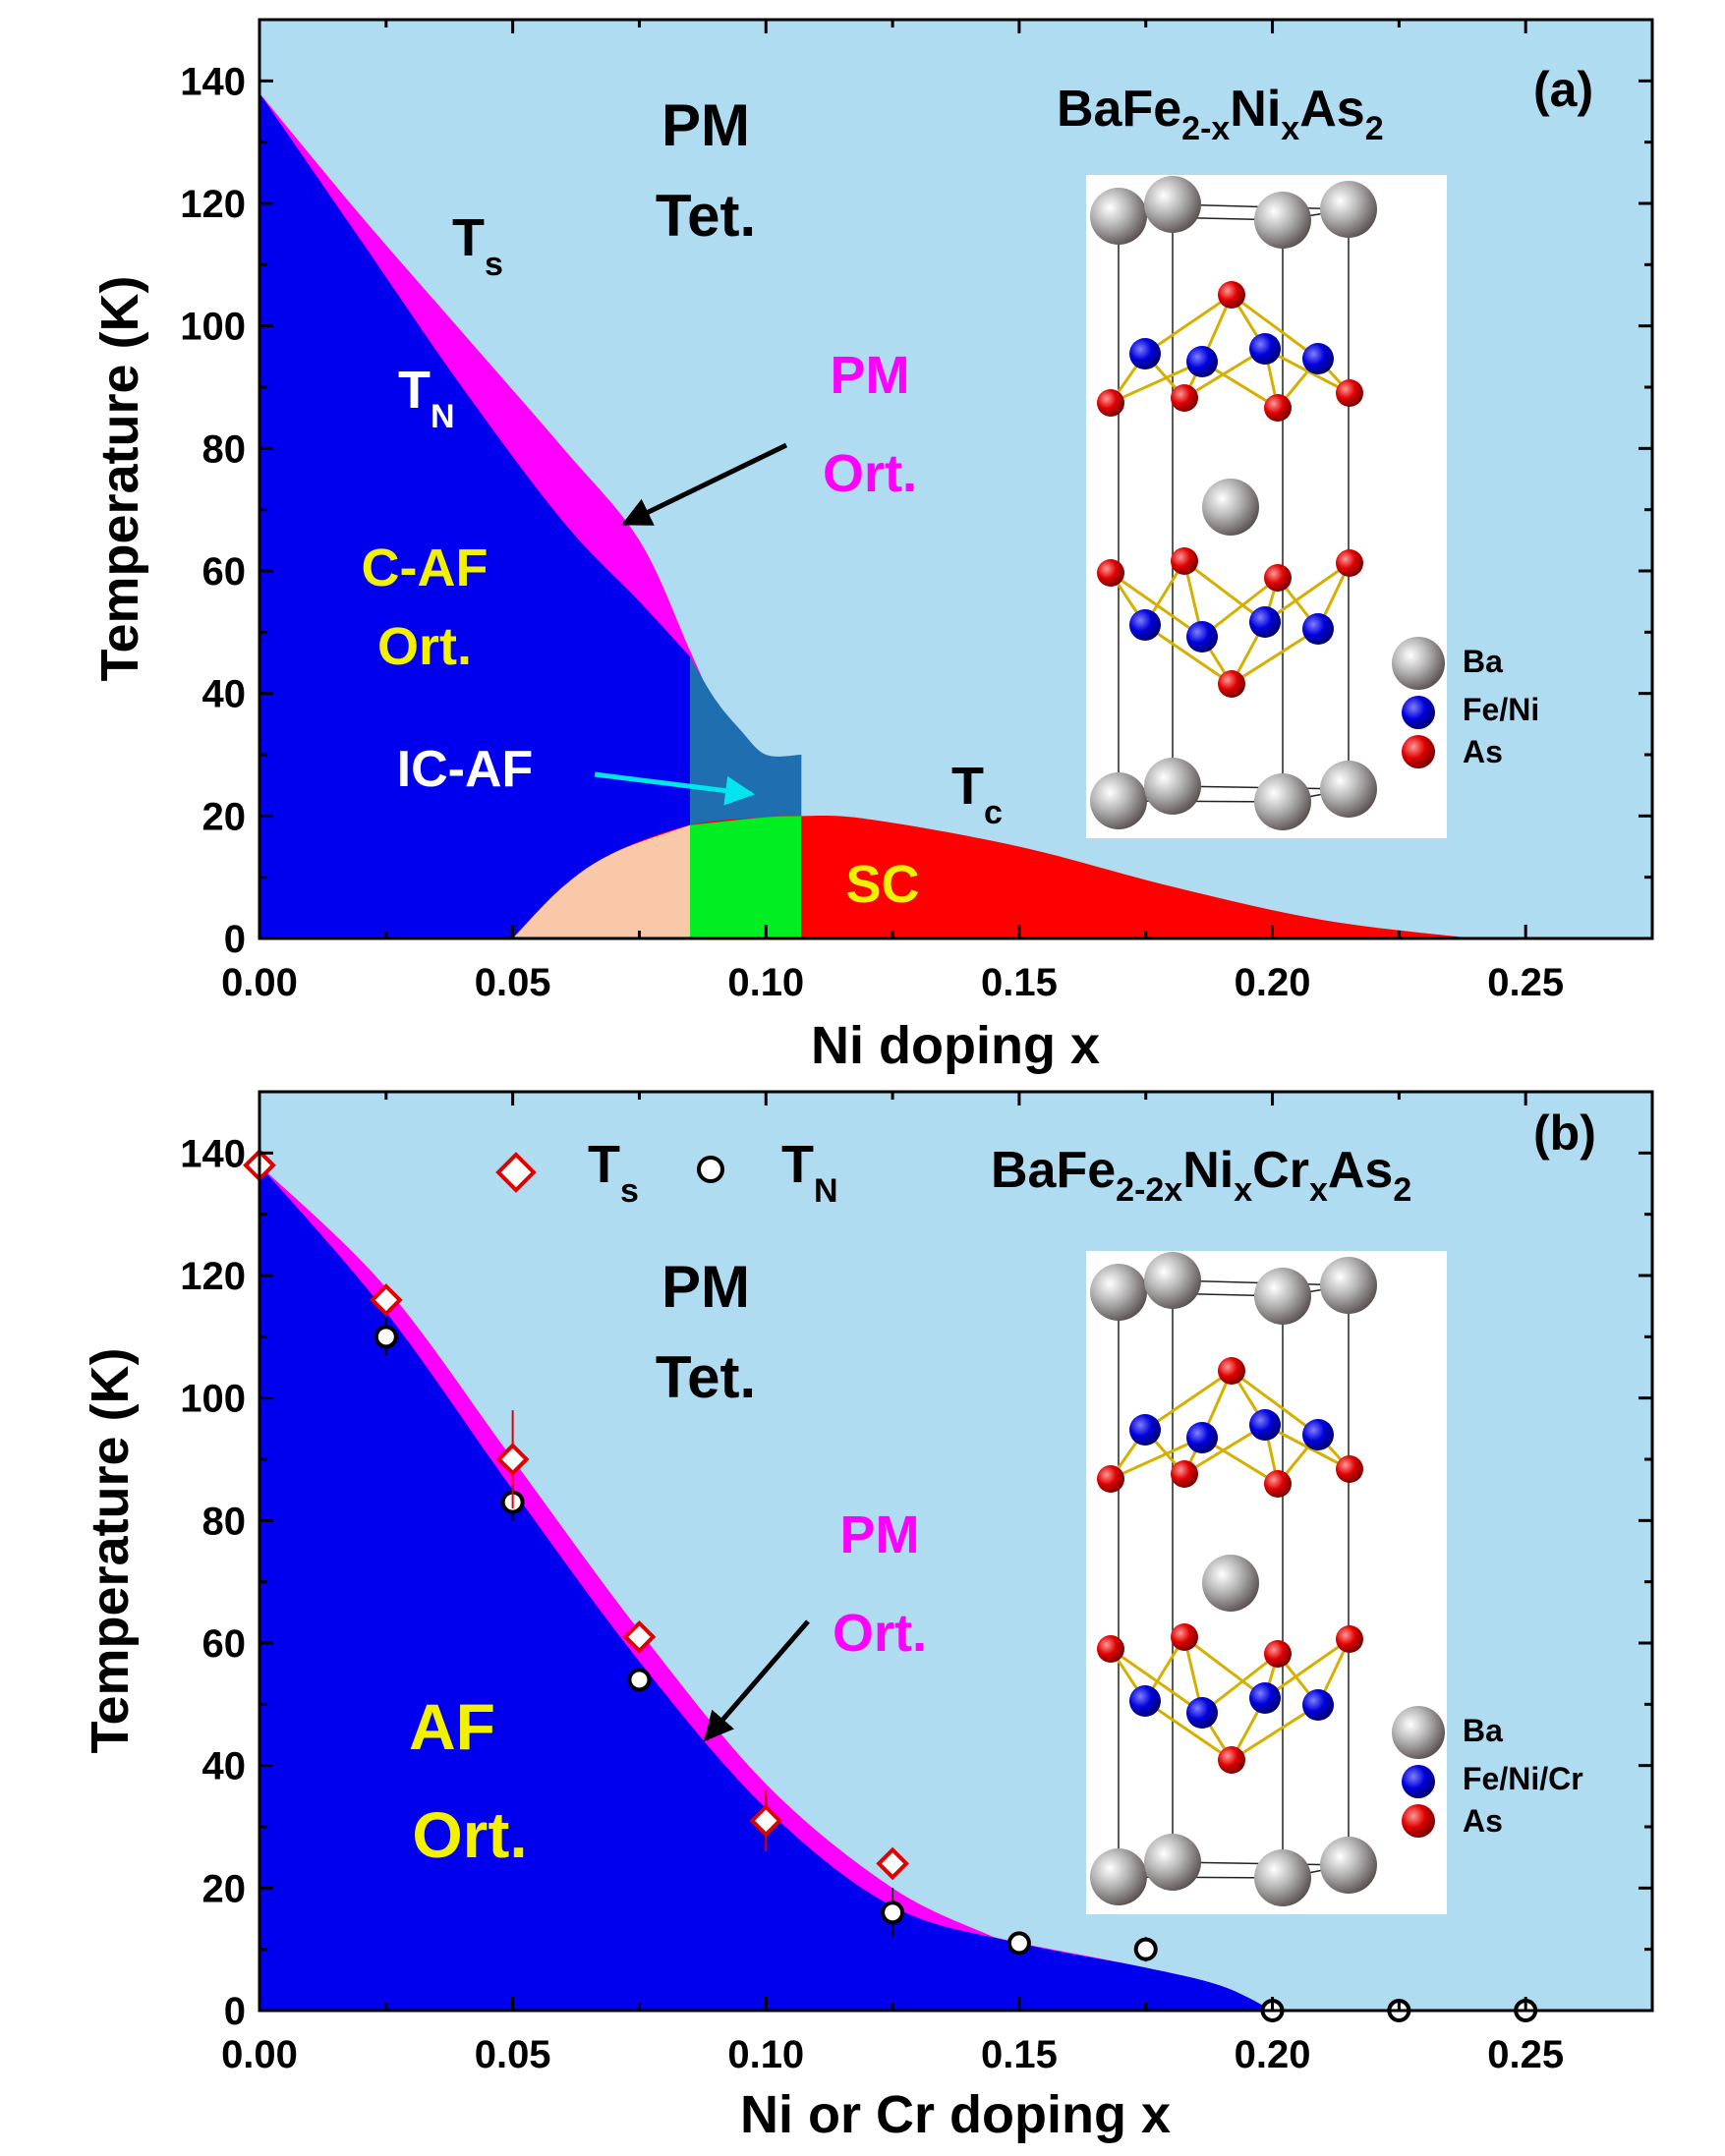 The image size is (1725, 2156). I want to click on y-tick-label: 20, so click(224, 1888).